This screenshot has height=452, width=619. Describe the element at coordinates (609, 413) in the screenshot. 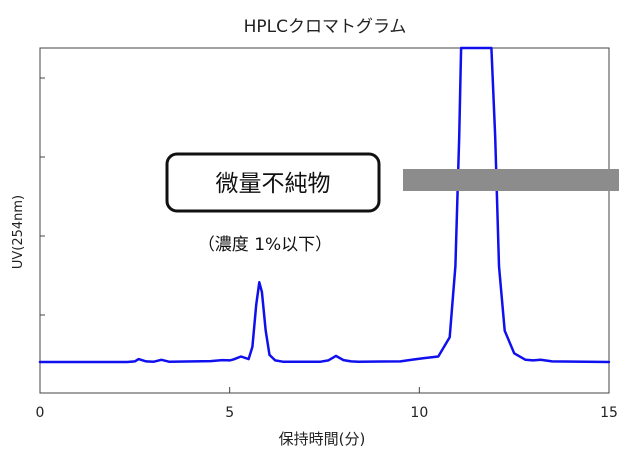

I see `x-tick-label: 15` at that location.